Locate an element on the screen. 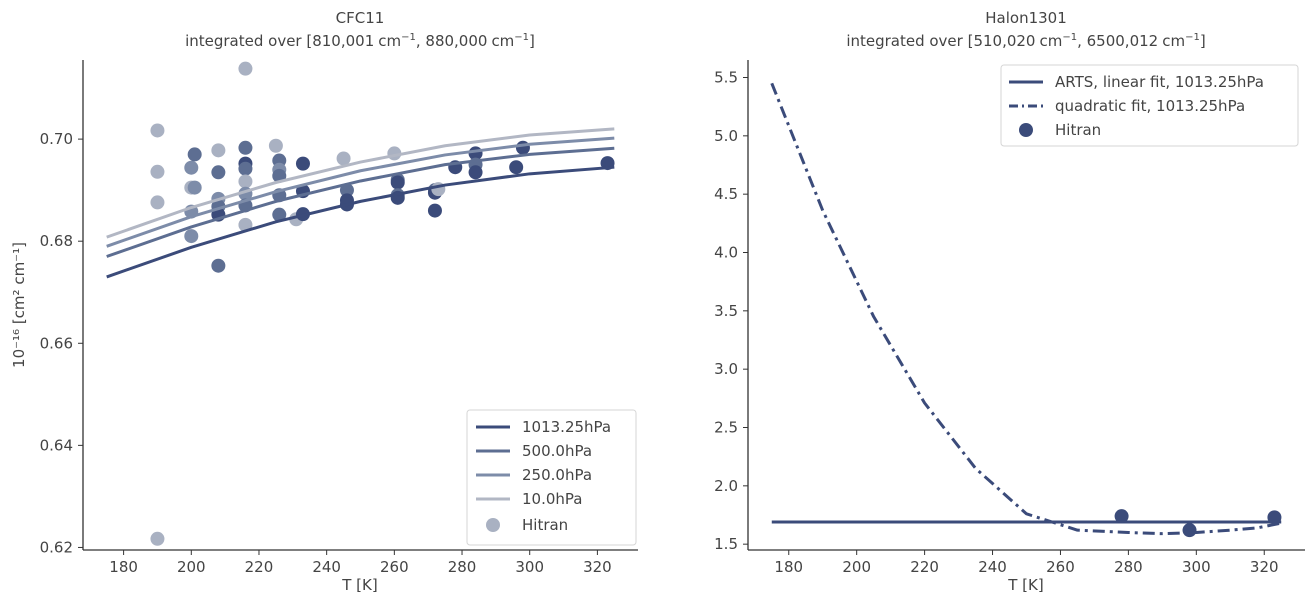 The image size is (1311, 597). y-tick-label: 4.5 is located at coordinates (726, 194).